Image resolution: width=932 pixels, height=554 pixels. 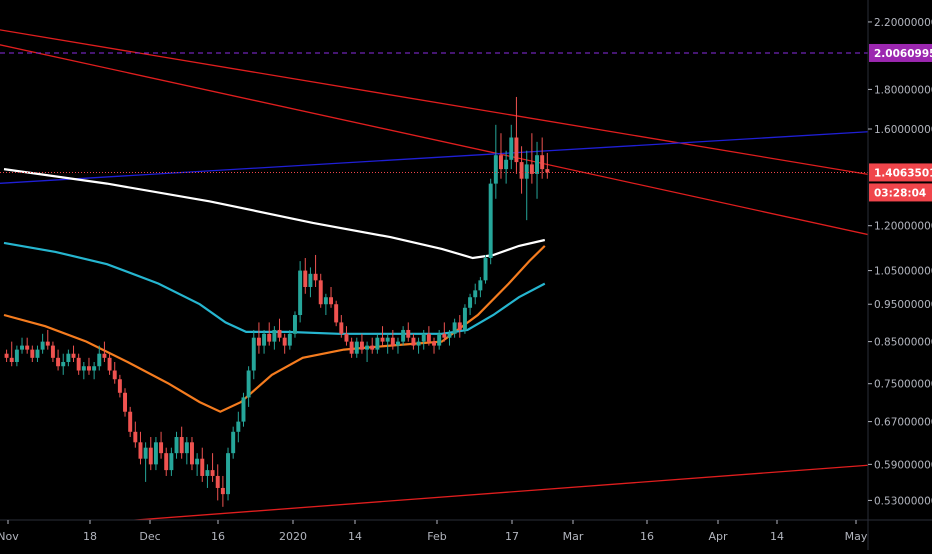 I want to click on y-tick-label: 1.60000000, so click(x=903, y=130).